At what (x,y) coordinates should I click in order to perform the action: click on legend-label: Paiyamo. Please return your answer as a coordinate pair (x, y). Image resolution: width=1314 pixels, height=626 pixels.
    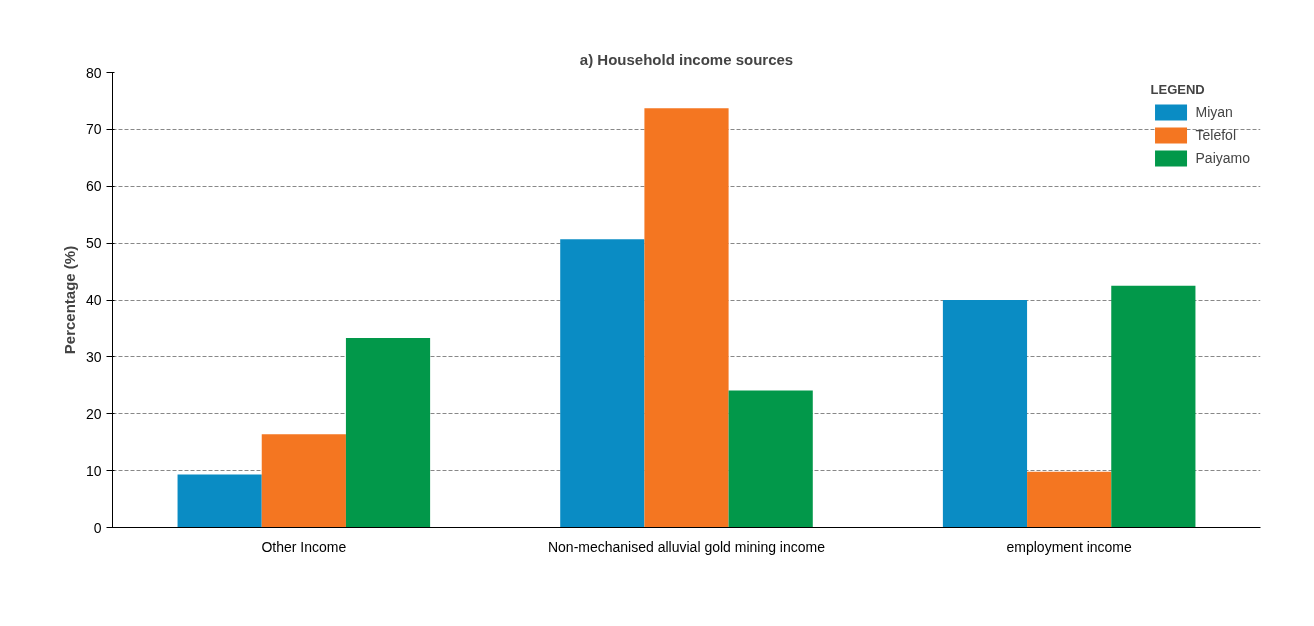
    Looking at the image, I should click on (1222, 158).